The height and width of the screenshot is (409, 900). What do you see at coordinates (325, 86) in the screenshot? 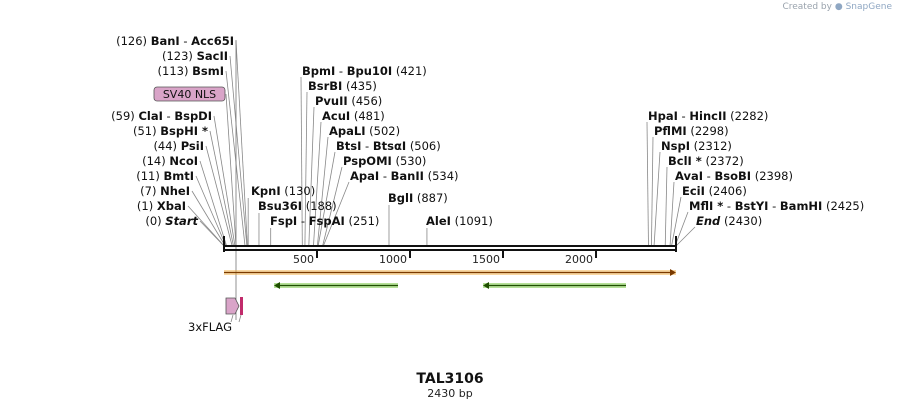
I see `site-name: BsrBI` at bounding box center [325, 86].